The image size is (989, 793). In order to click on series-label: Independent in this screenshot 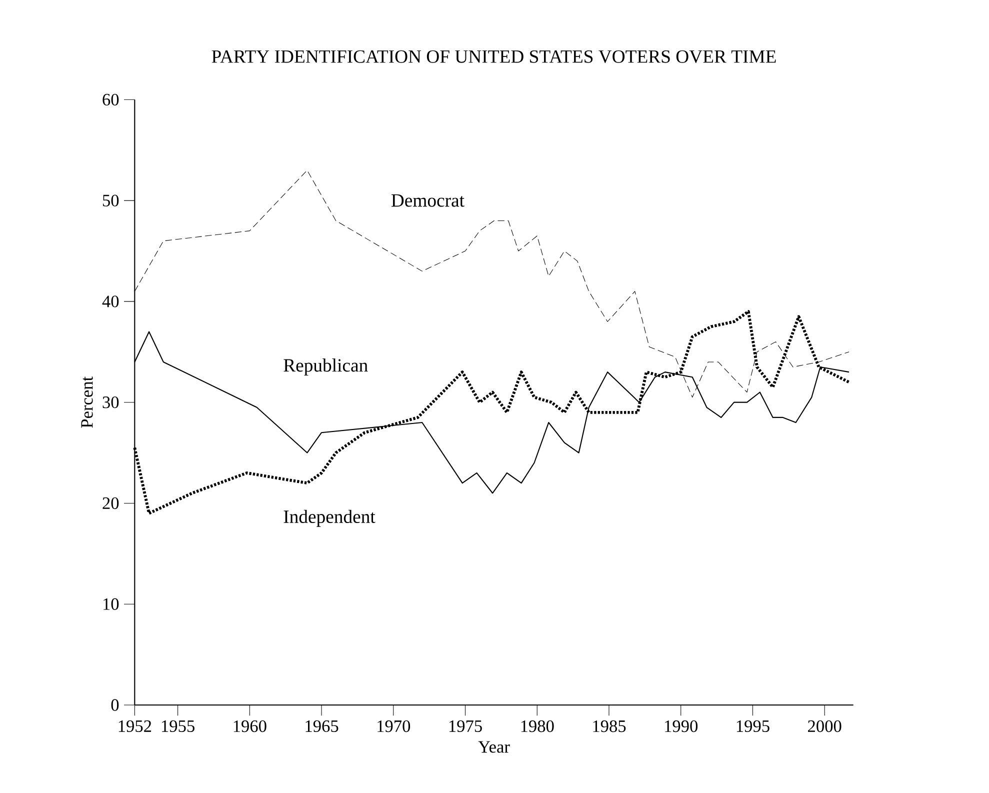, I will do `click(330, 518)`.